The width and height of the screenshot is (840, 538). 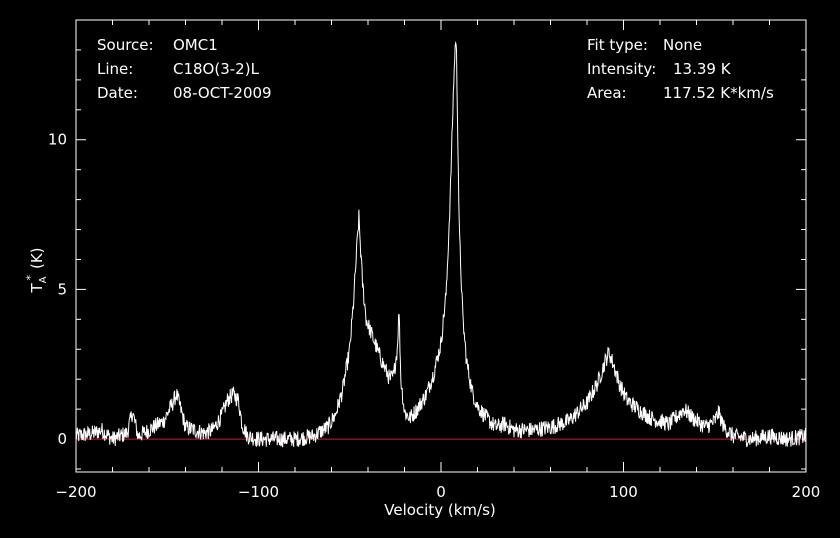 I want to click on y-axis-title-unit: (K), so click(x=37, y=258).